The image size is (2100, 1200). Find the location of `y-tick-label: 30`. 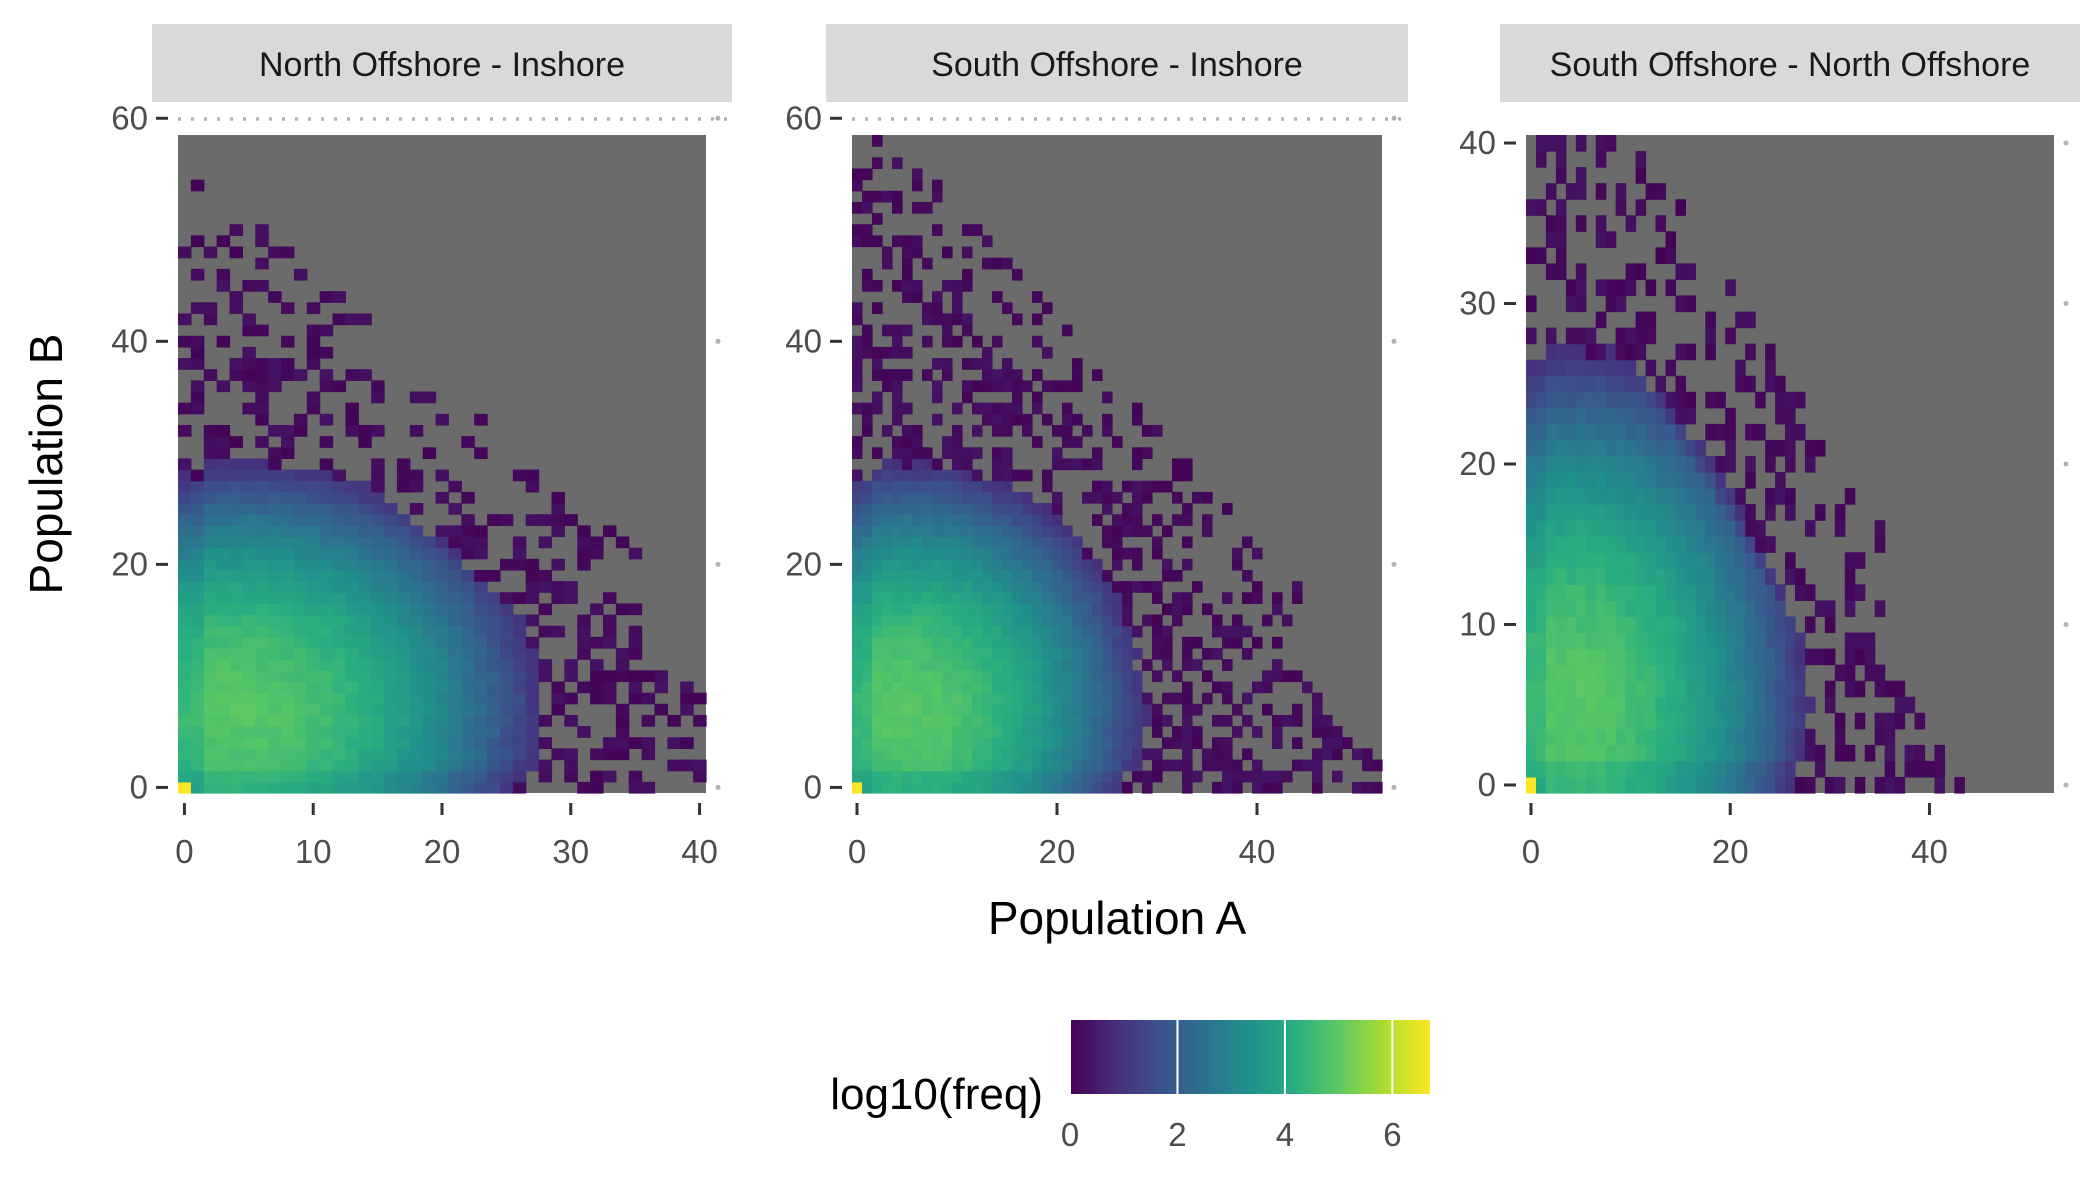

y-tick-label: 30 is located at coordinates (1477, 303).